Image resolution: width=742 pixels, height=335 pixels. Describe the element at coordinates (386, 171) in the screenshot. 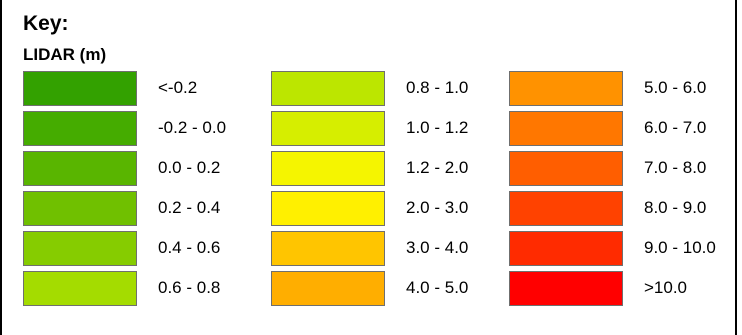

I see `legend-item: 1.2 - 2.0` at that location.